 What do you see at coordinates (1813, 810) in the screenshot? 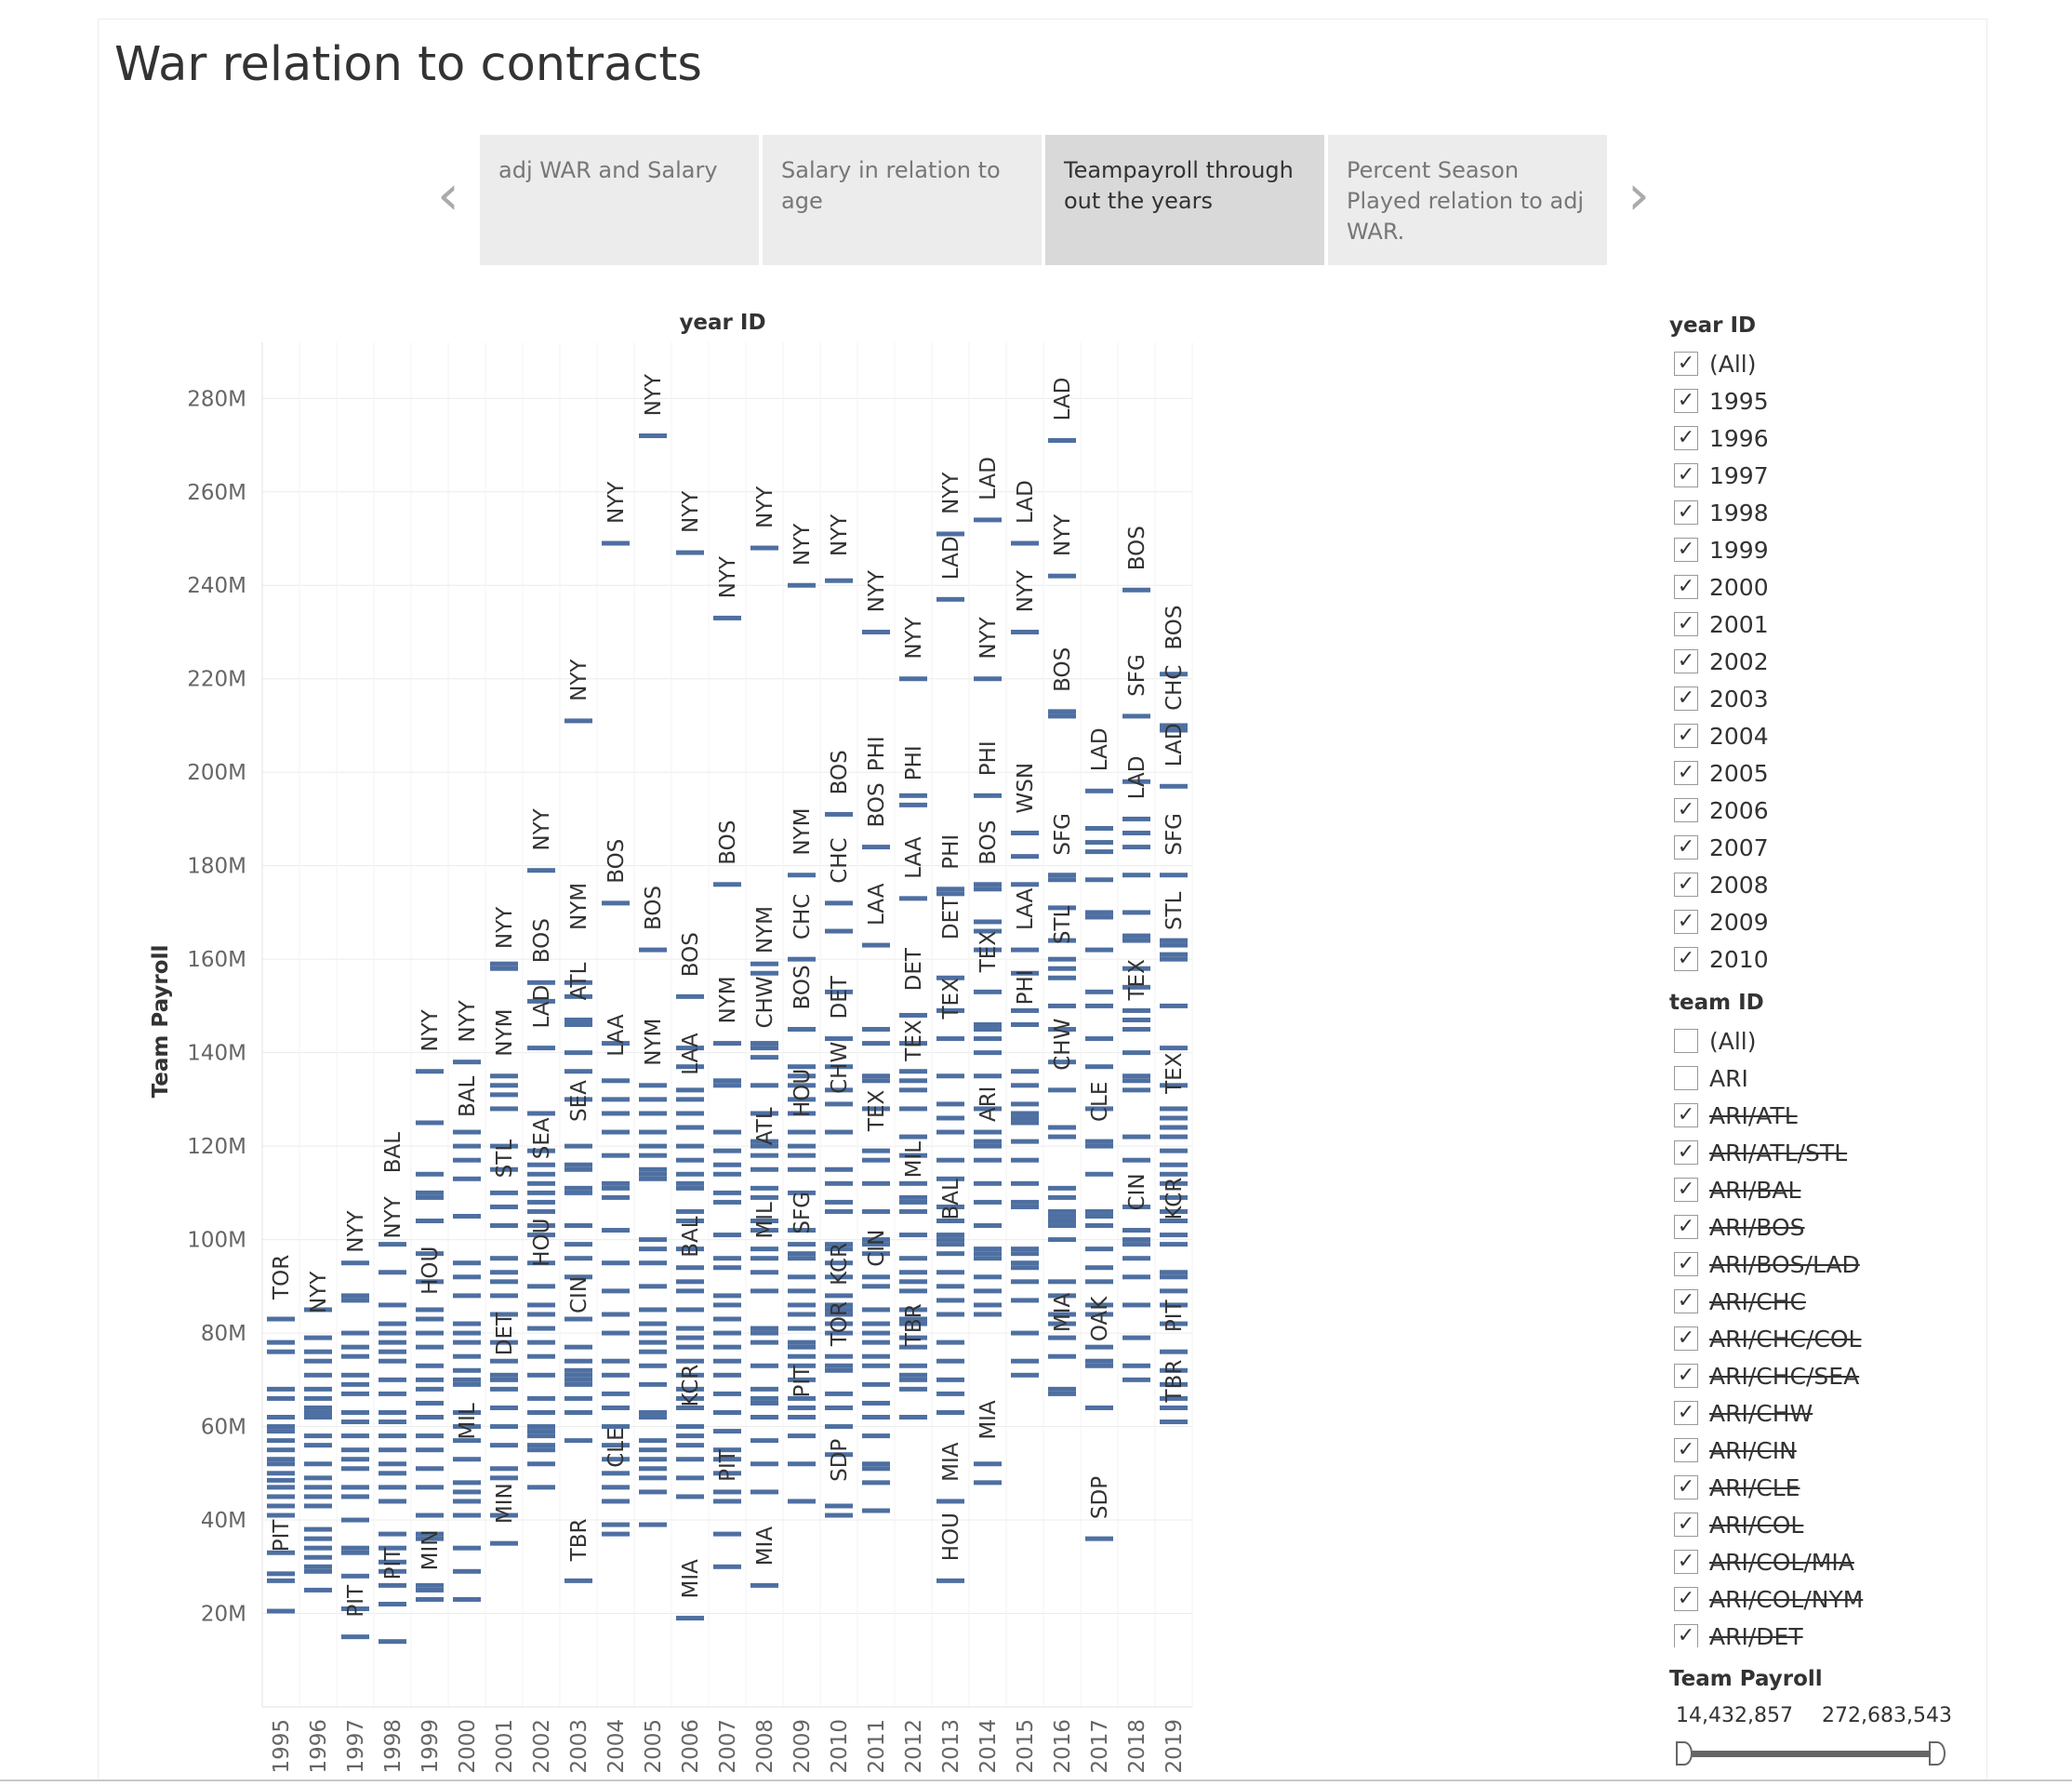
I see `year-filter-item: ✓ 2006` at bounding box center [1813, 810].